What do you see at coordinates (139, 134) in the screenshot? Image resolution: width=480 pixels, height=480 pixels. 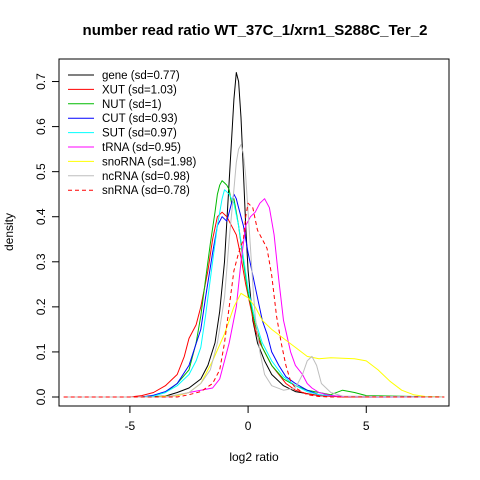 I see `legend-label: SUT (sd=0.97)` at bounding box center [139, 134].